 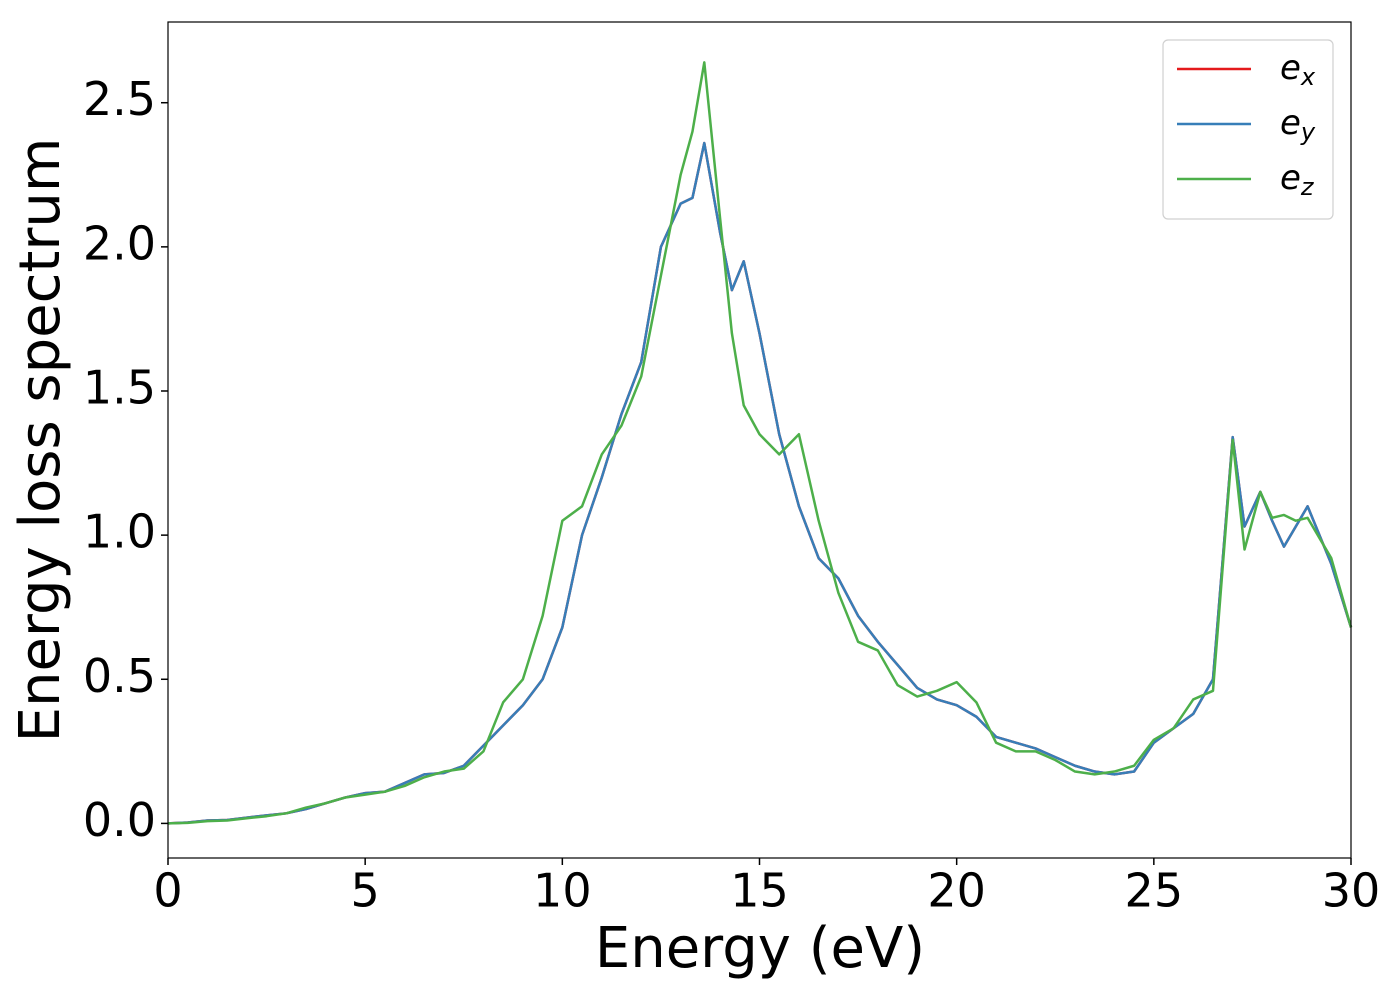 I want to click on y-tick-label: 0.5, so click(x=119, y=676).